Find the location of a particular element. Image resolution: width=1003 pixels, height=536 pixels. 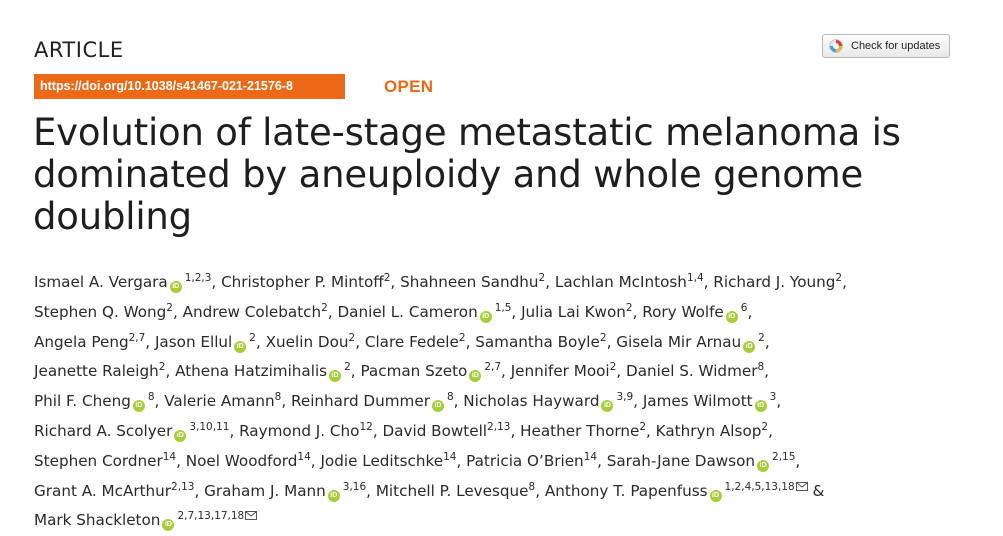

author-name: Jodie Leditschke is located at coordinates (382, 460).